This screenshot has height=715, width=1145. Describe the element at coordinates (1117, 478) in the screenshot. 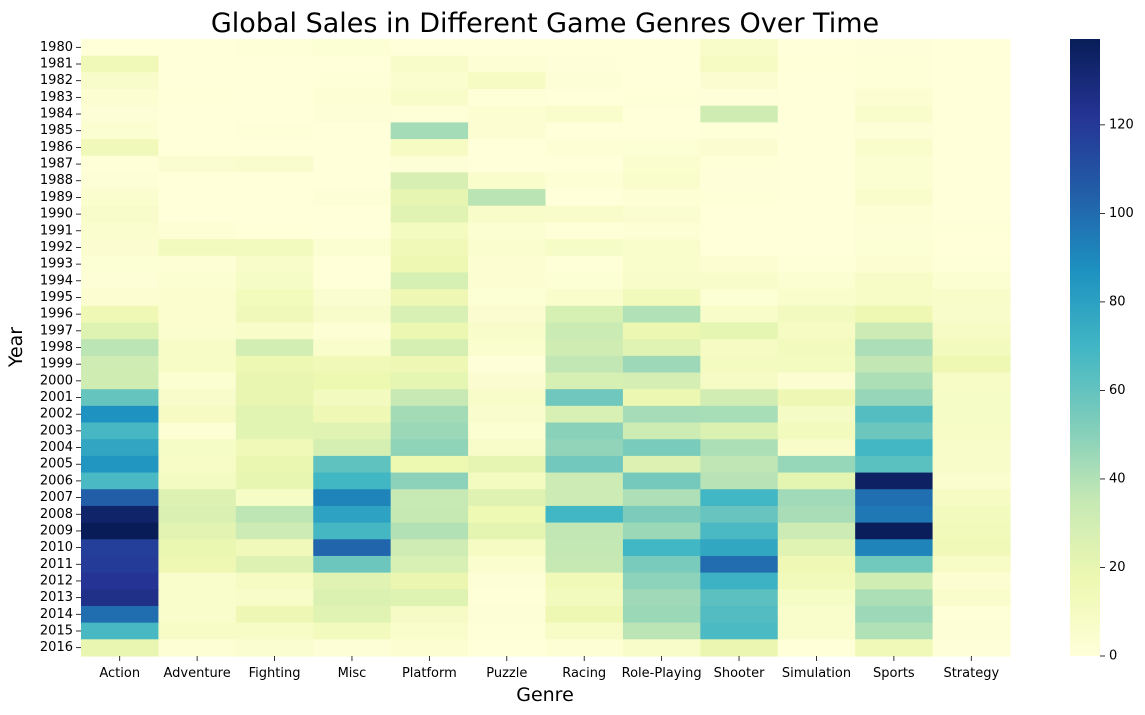

I see `colorbar-tick-label: 40` at that location.